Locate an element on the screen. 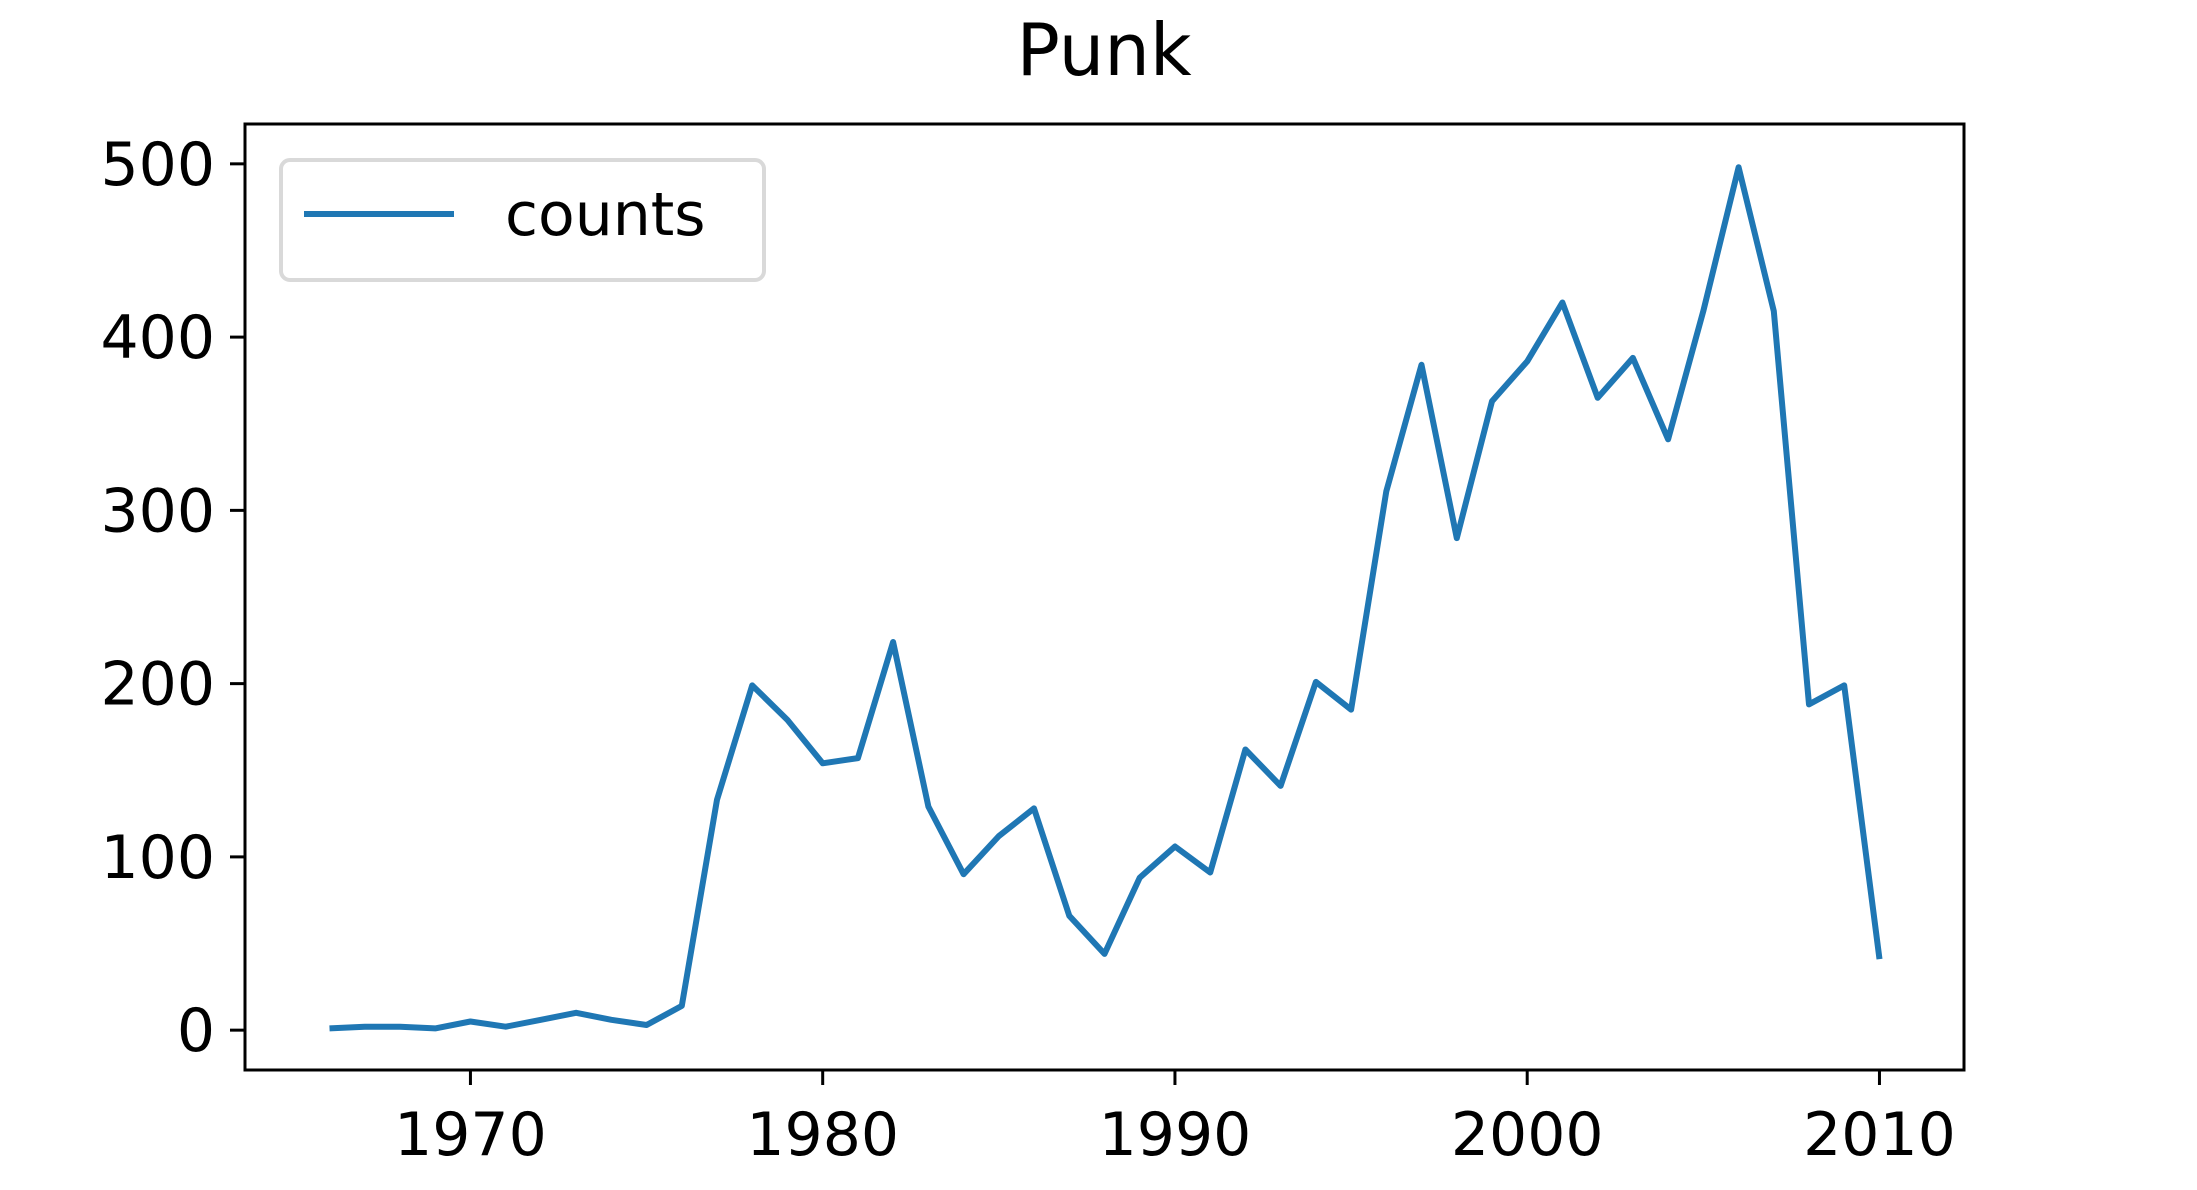 The image size is (2197, 1190). chart-title: Punk is located at coordinates (1103, 50).